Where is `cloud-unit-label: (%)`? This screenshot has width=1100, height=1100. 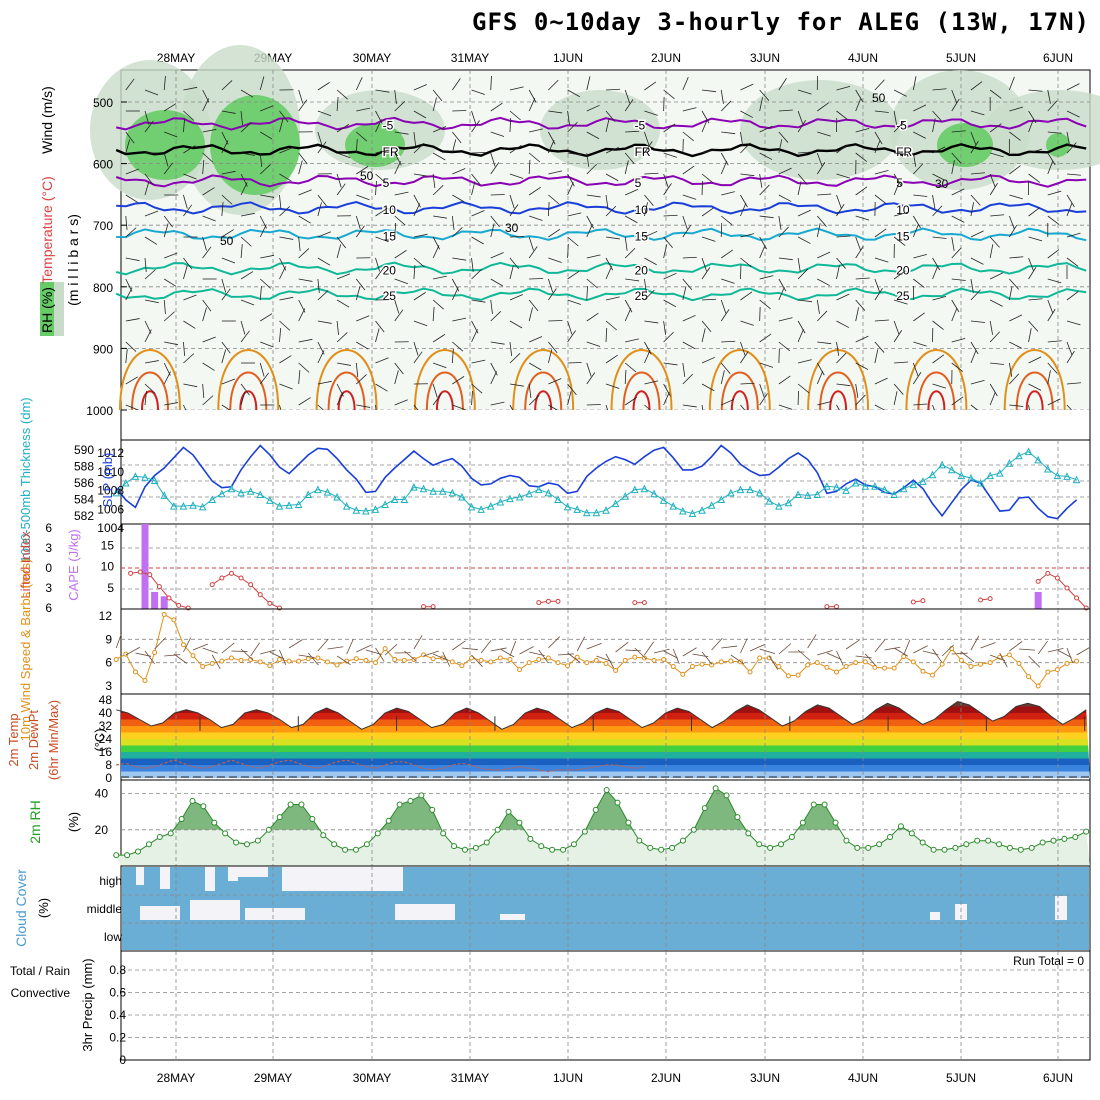
cloud-unit-label: (%) is located at coordinates (43, 908).